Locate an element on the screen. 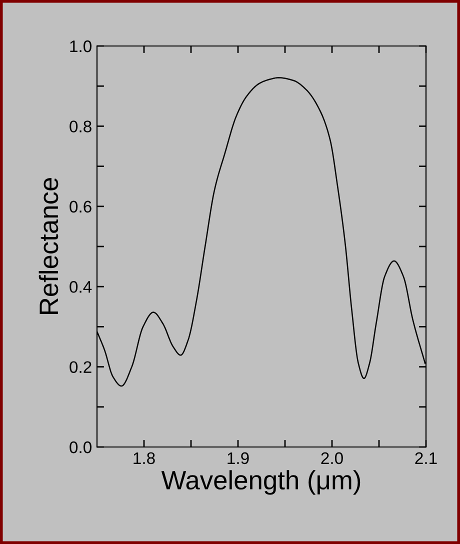  x-axis-title: Wavelength (μm) is located at coordinates (260, 482).